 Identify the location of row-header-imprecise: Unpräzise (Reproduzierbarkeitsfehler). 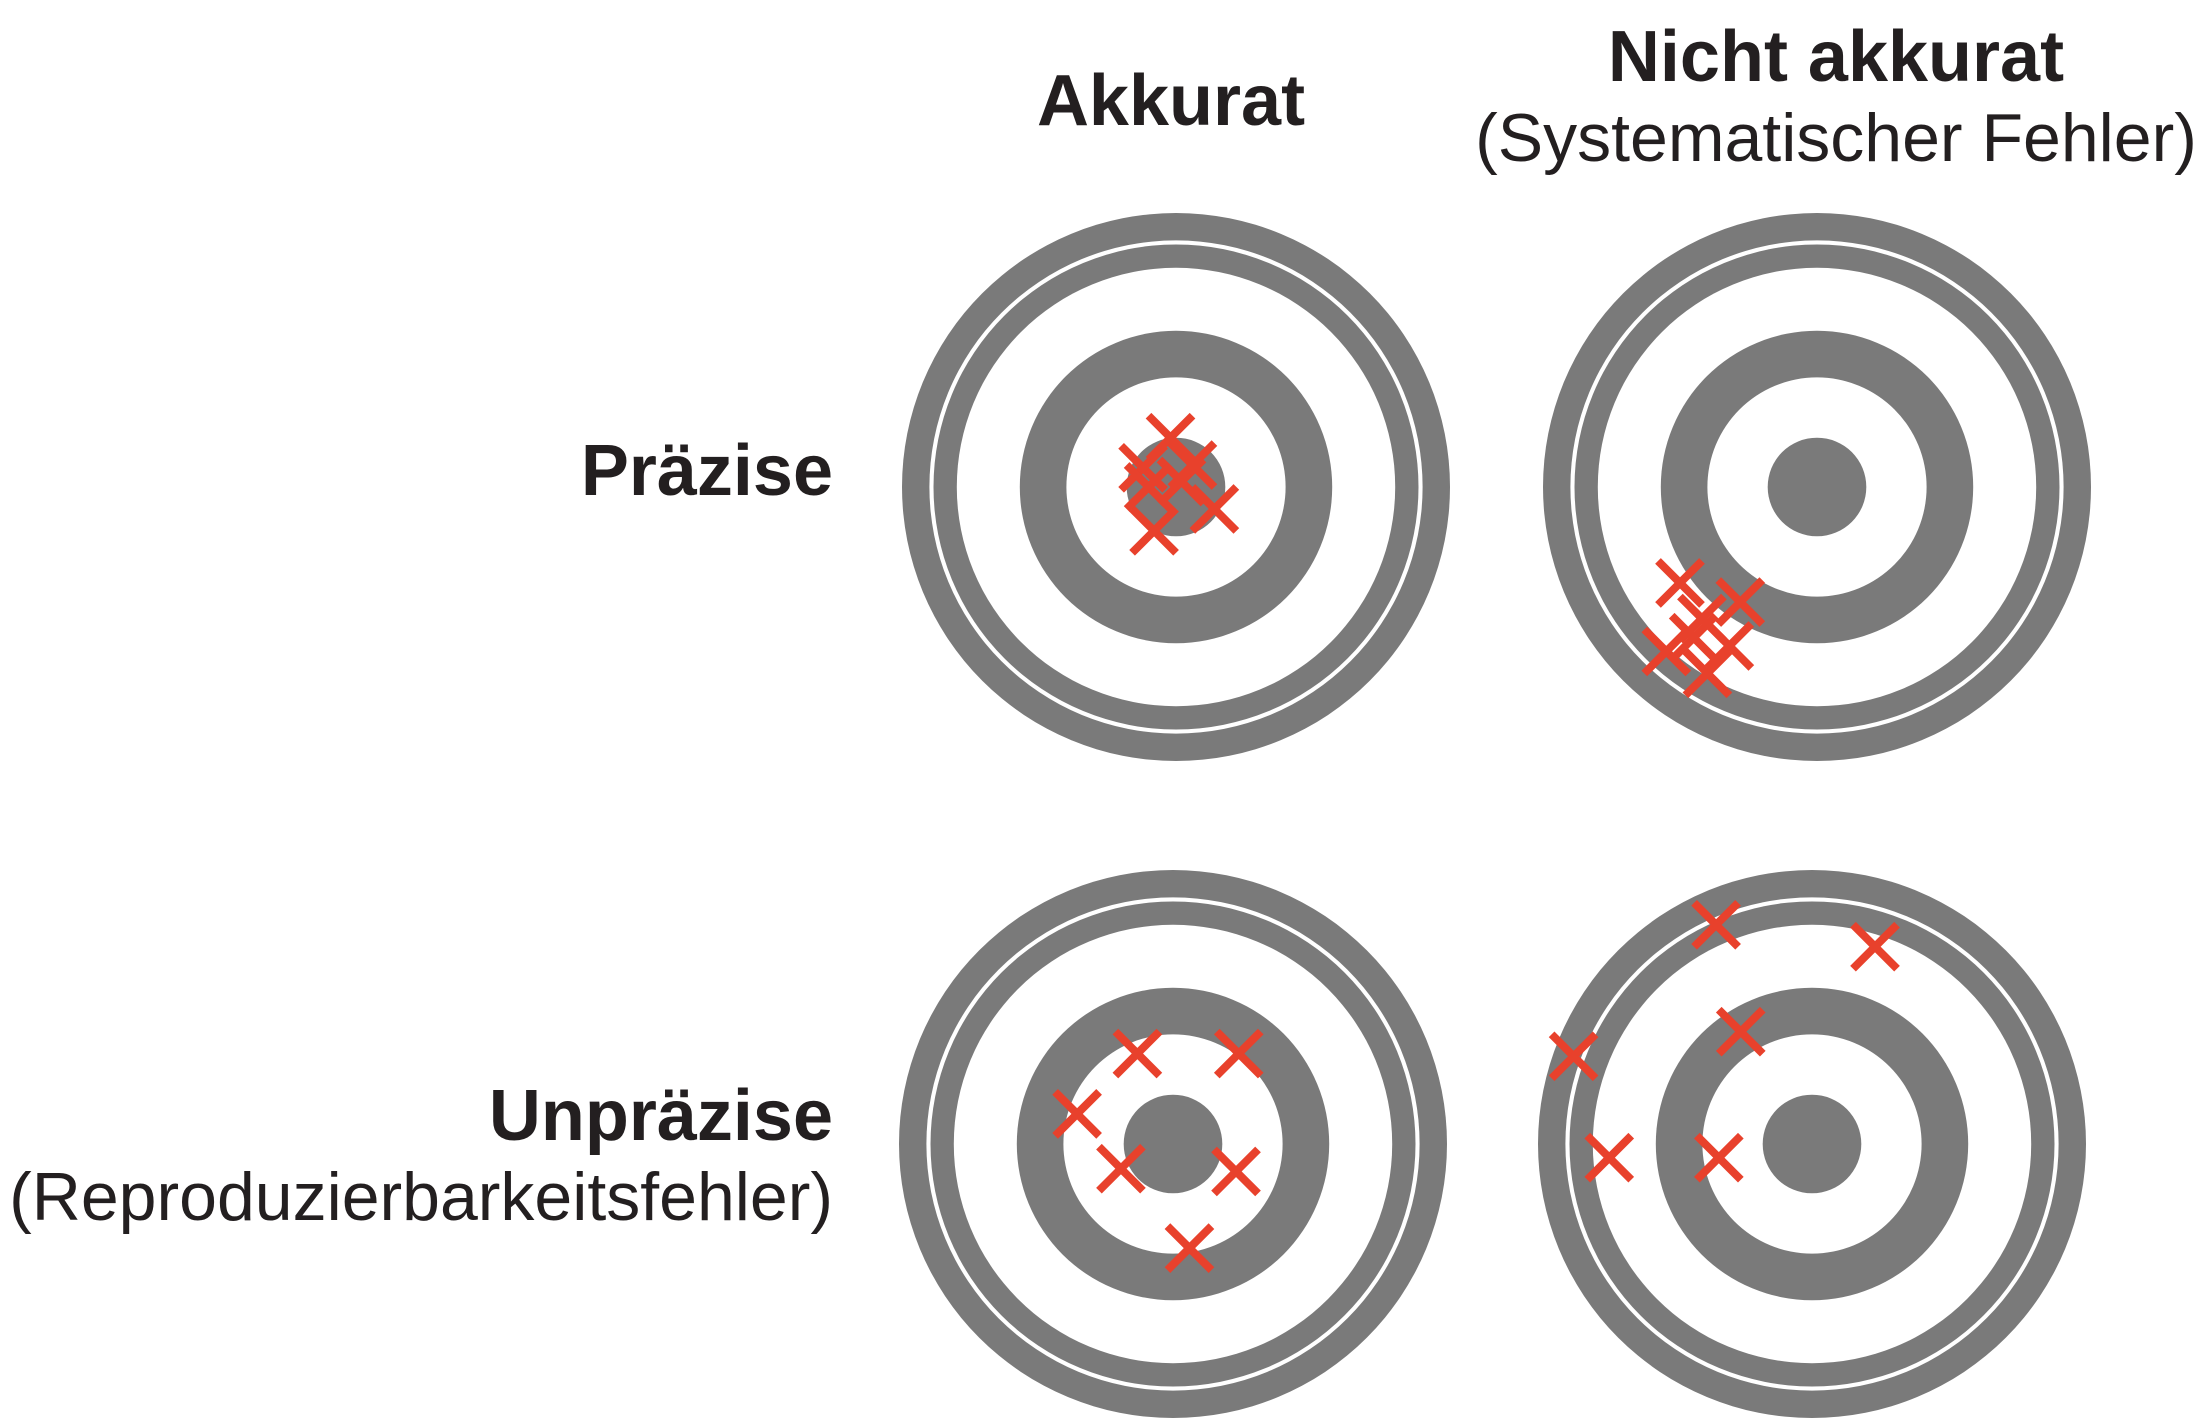
(416, 1155).